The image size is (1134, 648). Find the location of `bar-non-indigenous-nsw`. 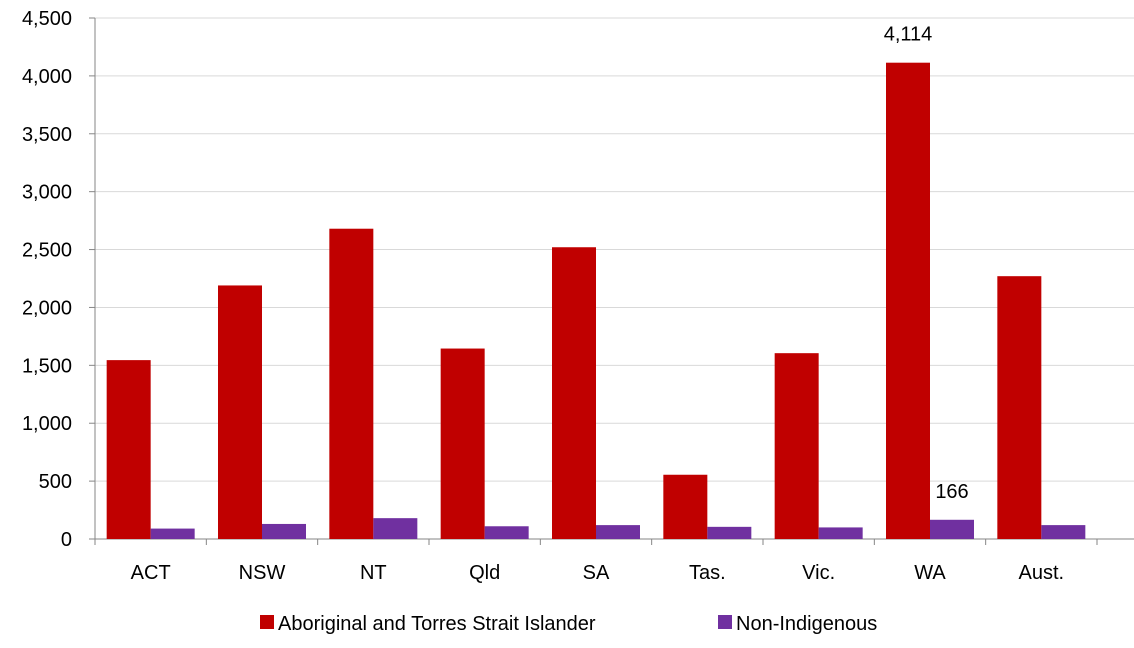

bar-non-indigenous-nsw is located at coordinates (284, 531).